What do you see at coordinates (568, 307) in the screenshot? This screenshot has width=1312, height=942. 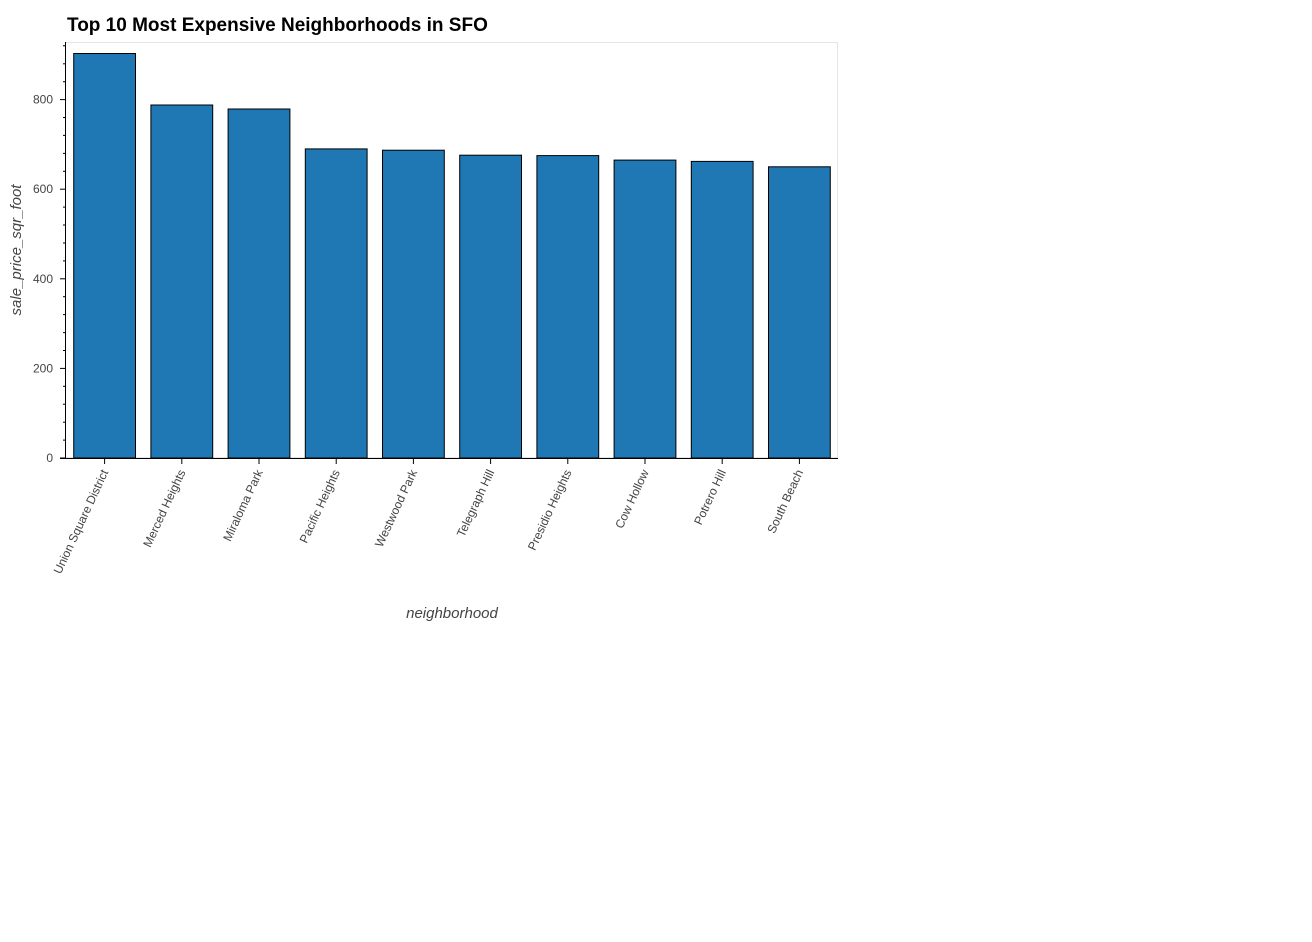 I see `bar-presidio-heights` at bounding box center [568, 307].